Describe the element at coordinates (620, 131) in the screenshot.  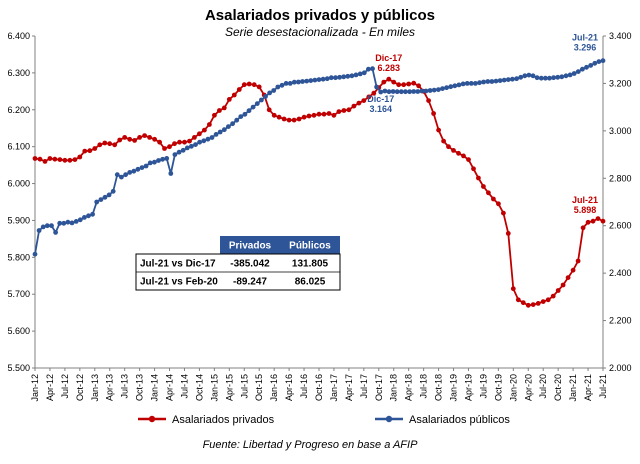
I see `right-tick-label: 3.000` at that location.